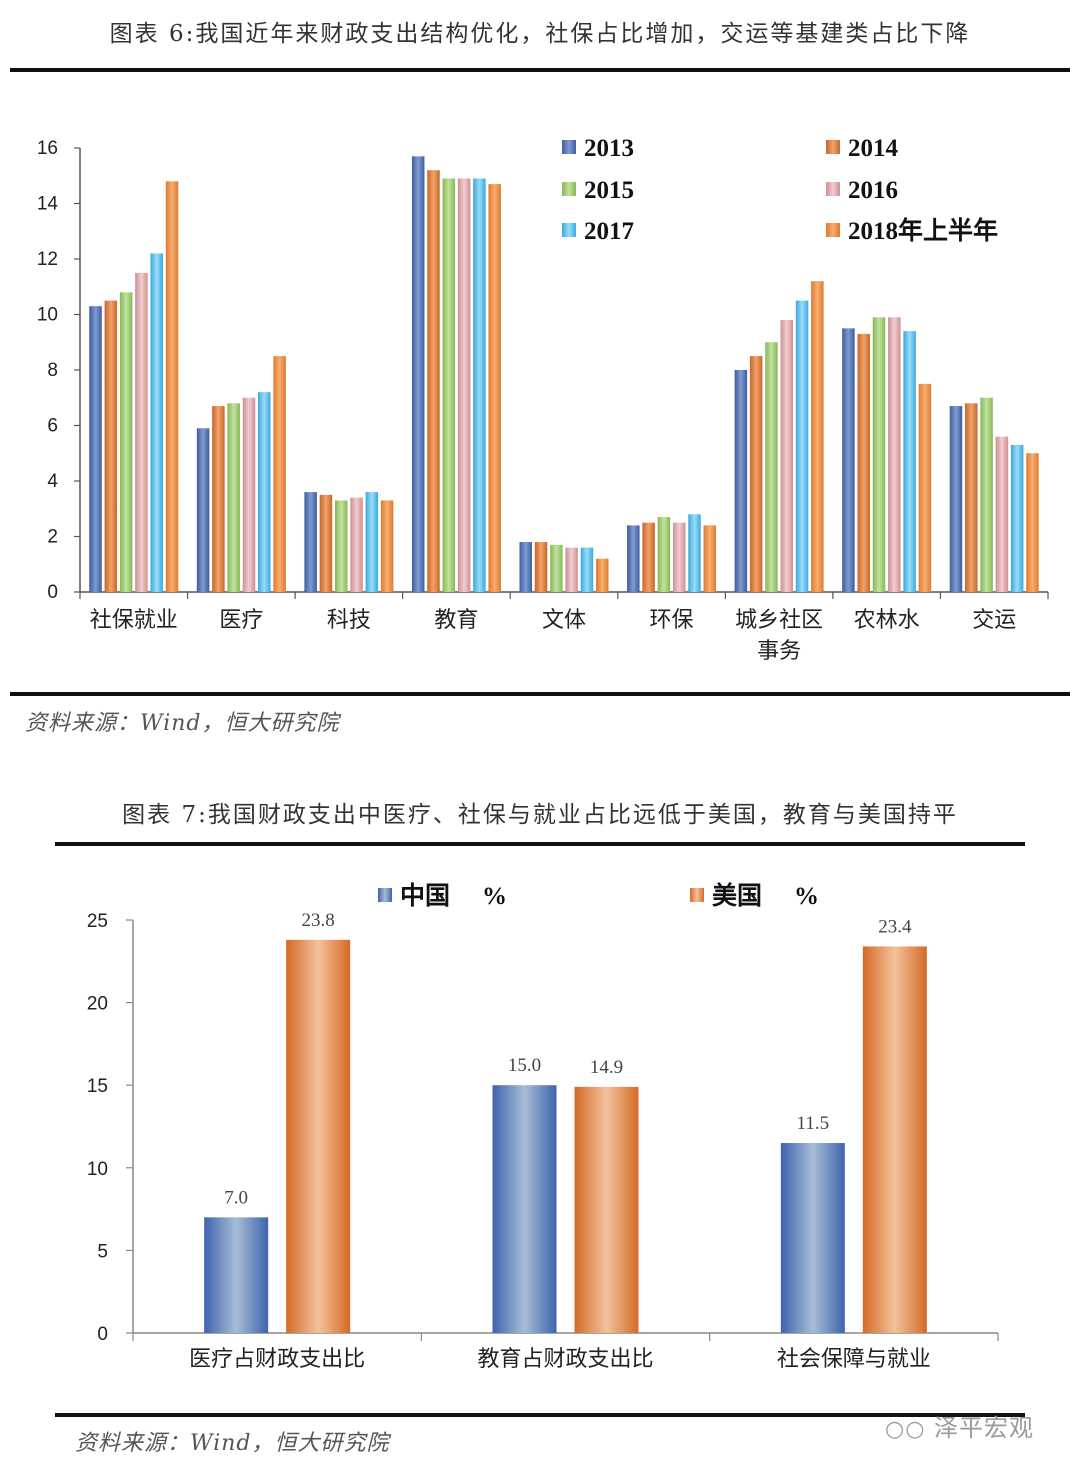 The width and height of the screenshot is (1080, 1475). Describe the element at coordinates (52, 426) in the screenshot. I see `y-tick-label: 6` at that location.